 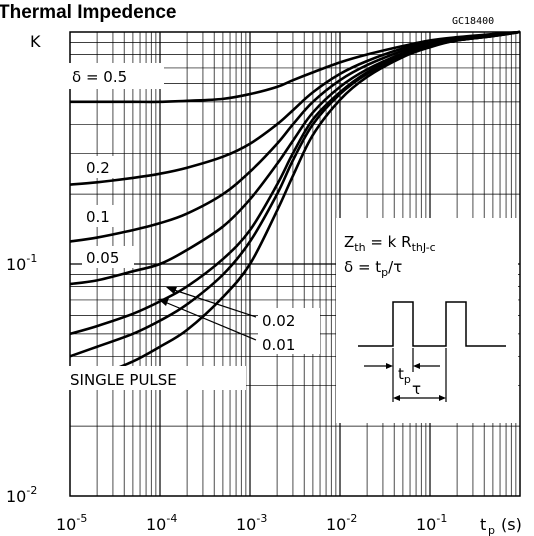 What do you see at coordinates (102, 258) in the screenshot?
I see `curve-label-d005: 0.05` at bounding box center [102, 258].